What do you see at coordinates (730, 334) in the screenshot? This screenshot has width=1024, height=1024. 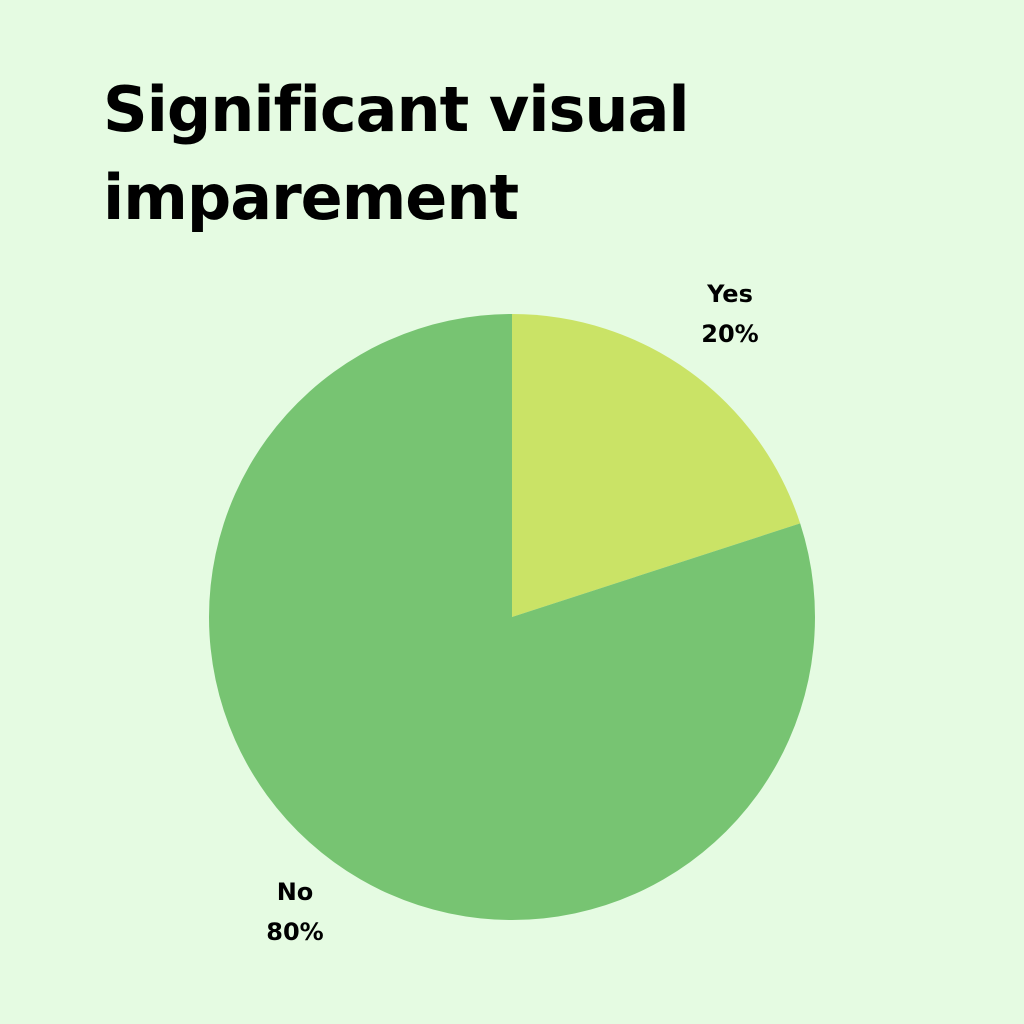 I see `slice-value-yes: 20%` at bounding box center [730, 334].